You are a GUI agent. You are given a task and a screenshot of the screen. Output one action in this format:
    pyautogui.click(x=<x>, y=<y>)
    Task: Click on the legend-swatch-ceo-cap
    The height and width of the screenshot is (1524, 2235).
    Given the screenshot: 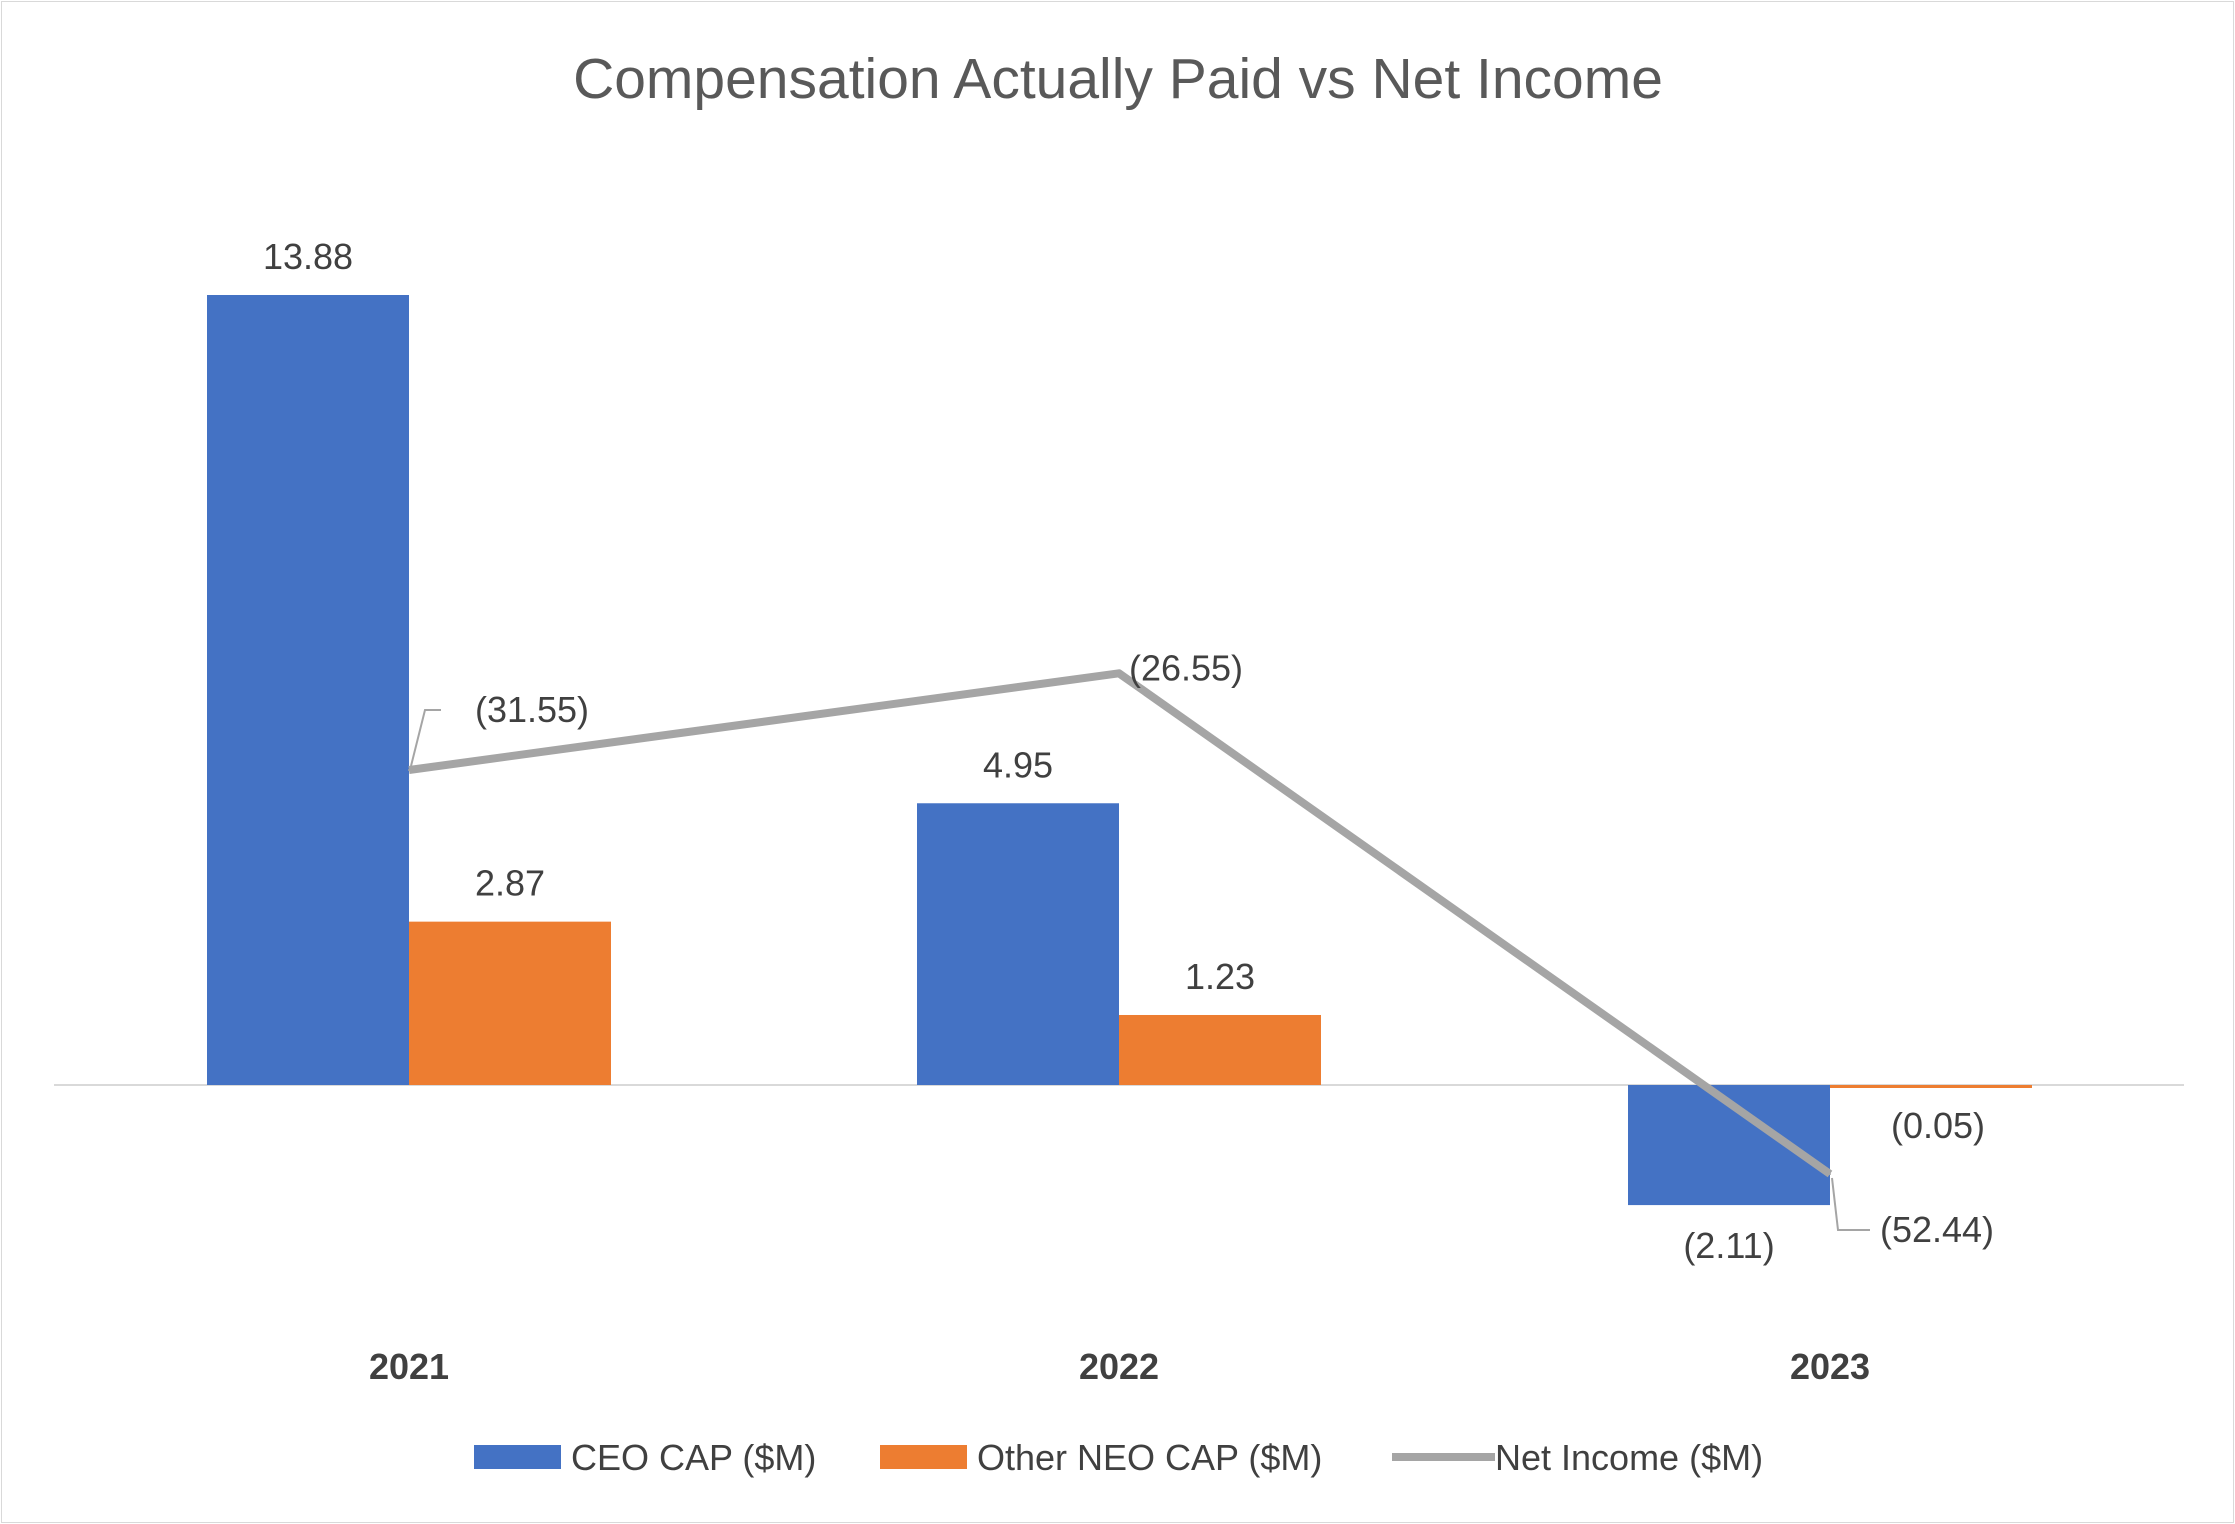 What is the action you would take?
    pyautogui.click(x=517, y=1457)
    